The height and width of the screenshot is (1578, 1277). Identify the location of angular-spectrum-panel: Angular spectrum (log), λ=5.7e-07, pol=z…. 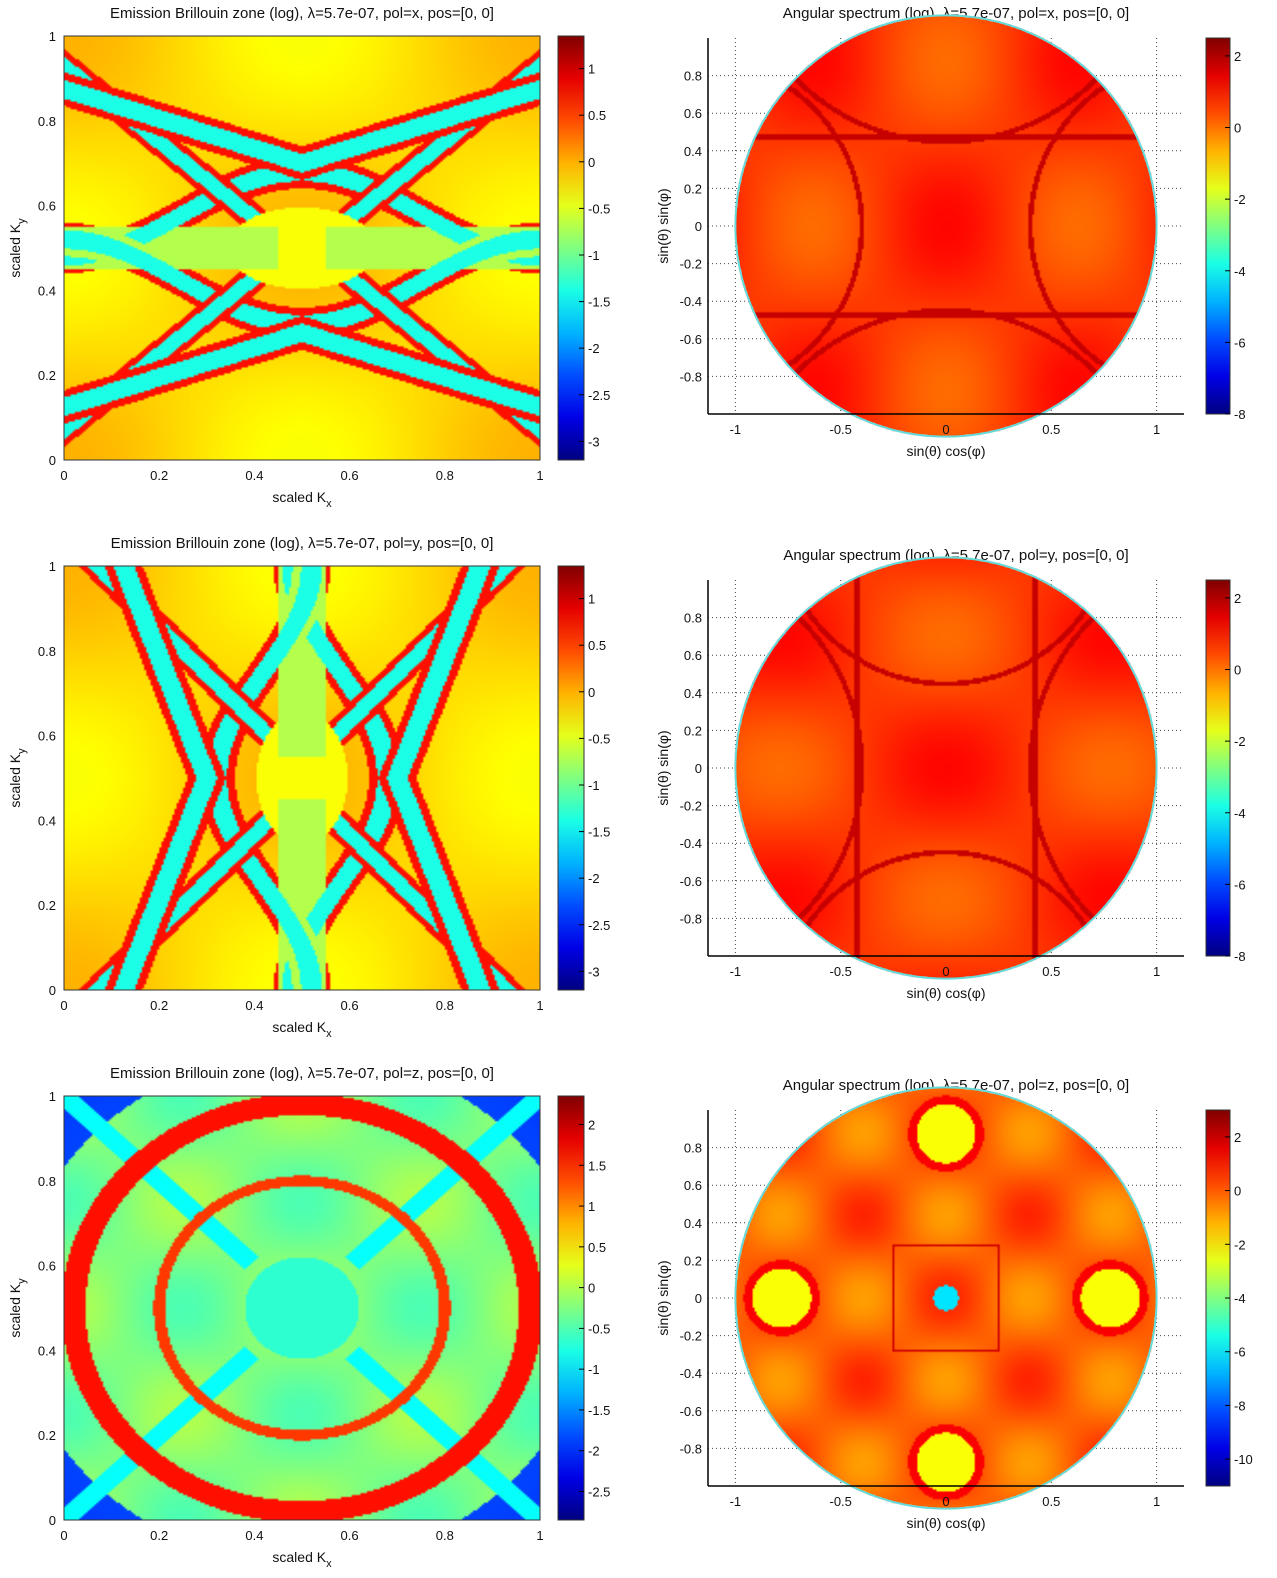
(954, 1304).